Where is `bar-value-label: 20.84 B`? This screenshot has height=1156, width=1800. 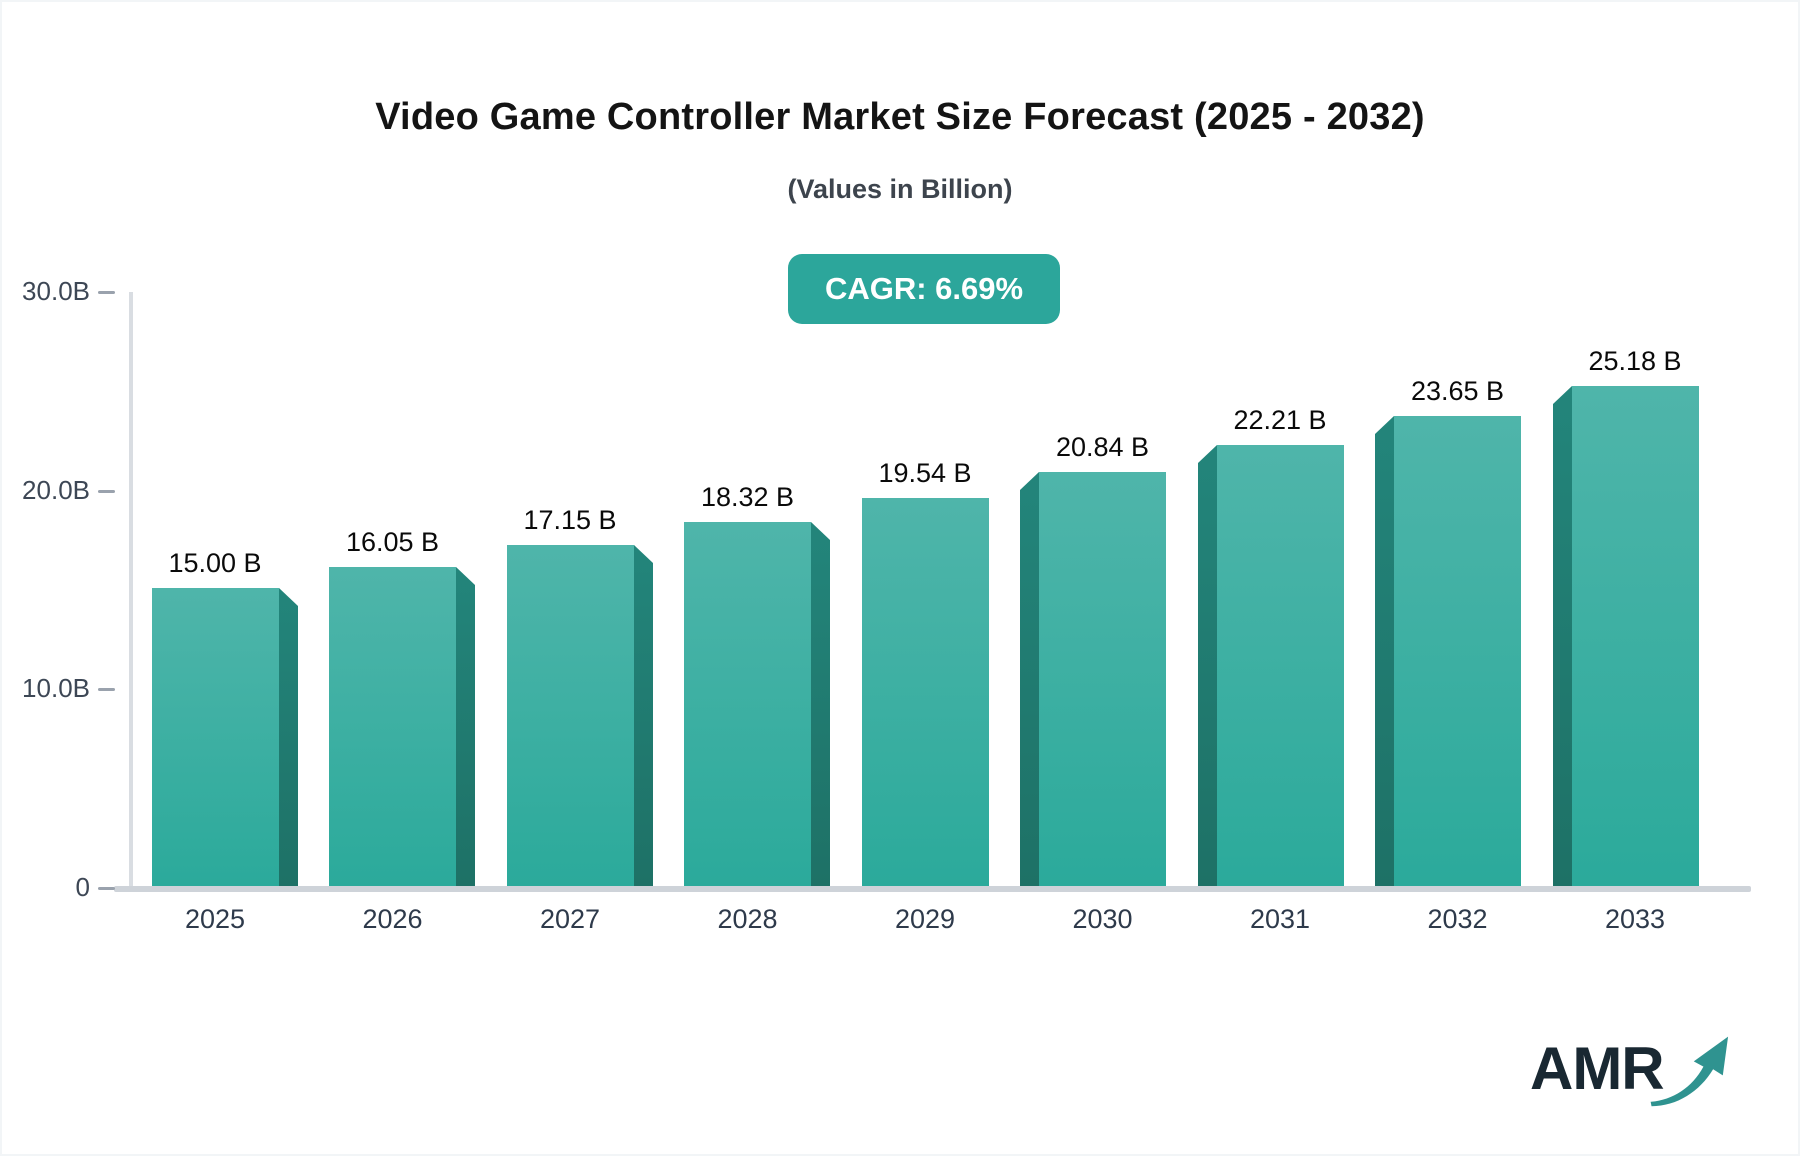
bar-value-label: 20.84 B is located at coordinates (1102, 447).